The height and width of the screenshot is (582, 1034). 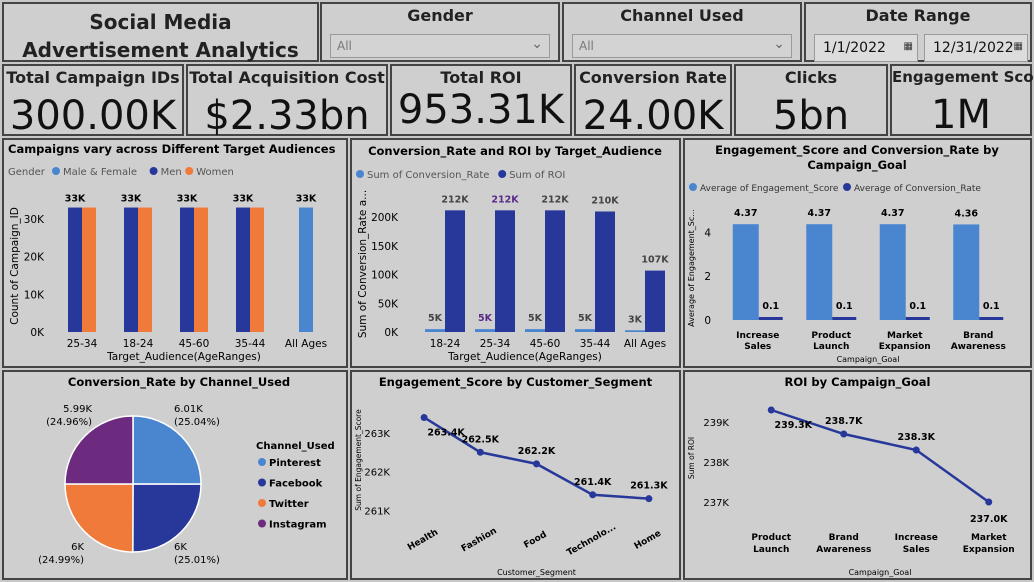 What do you see at coordinates (769, 189) in the screenshot?
I see `legend-label: Average of Engagement_Score` at bounding box center [769, 189].